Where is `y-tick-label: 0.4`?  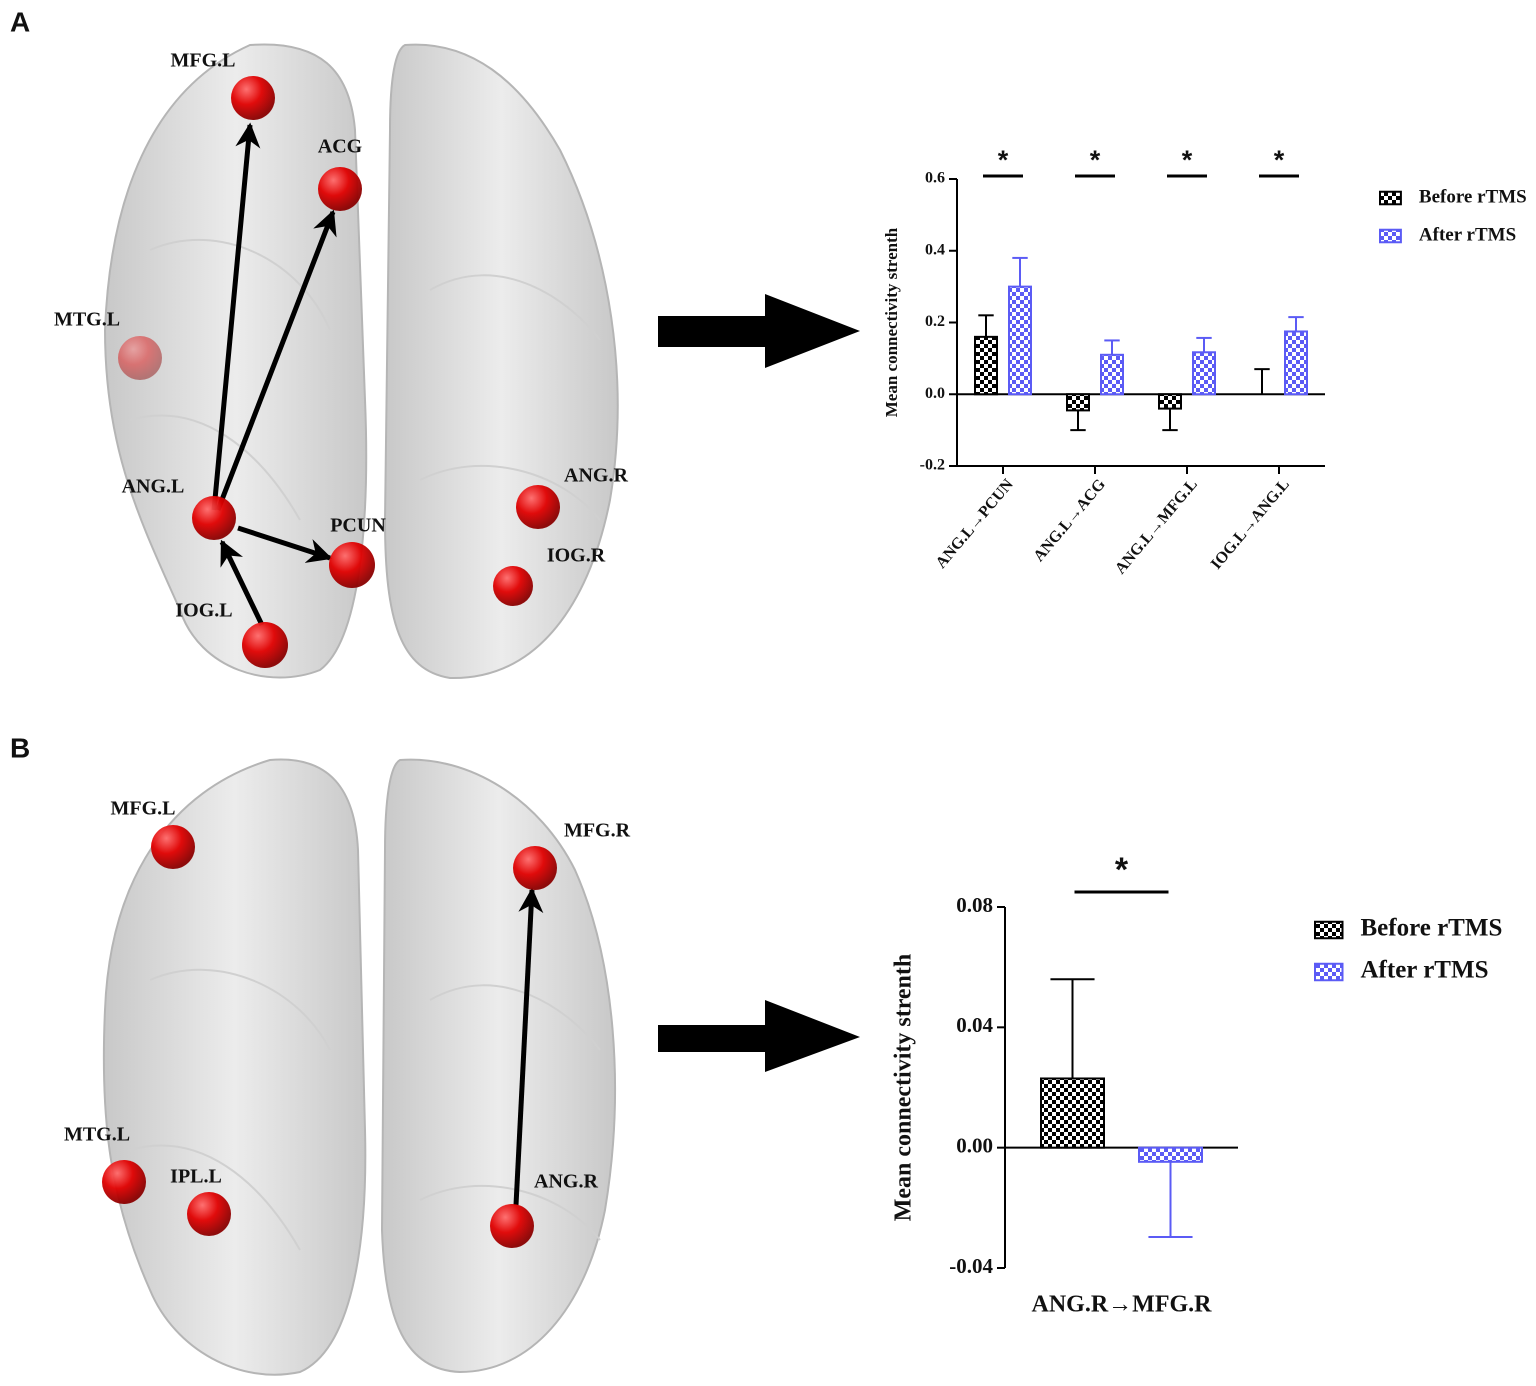 y-tick-label: 0.4 is located at coordinates (935, 249).